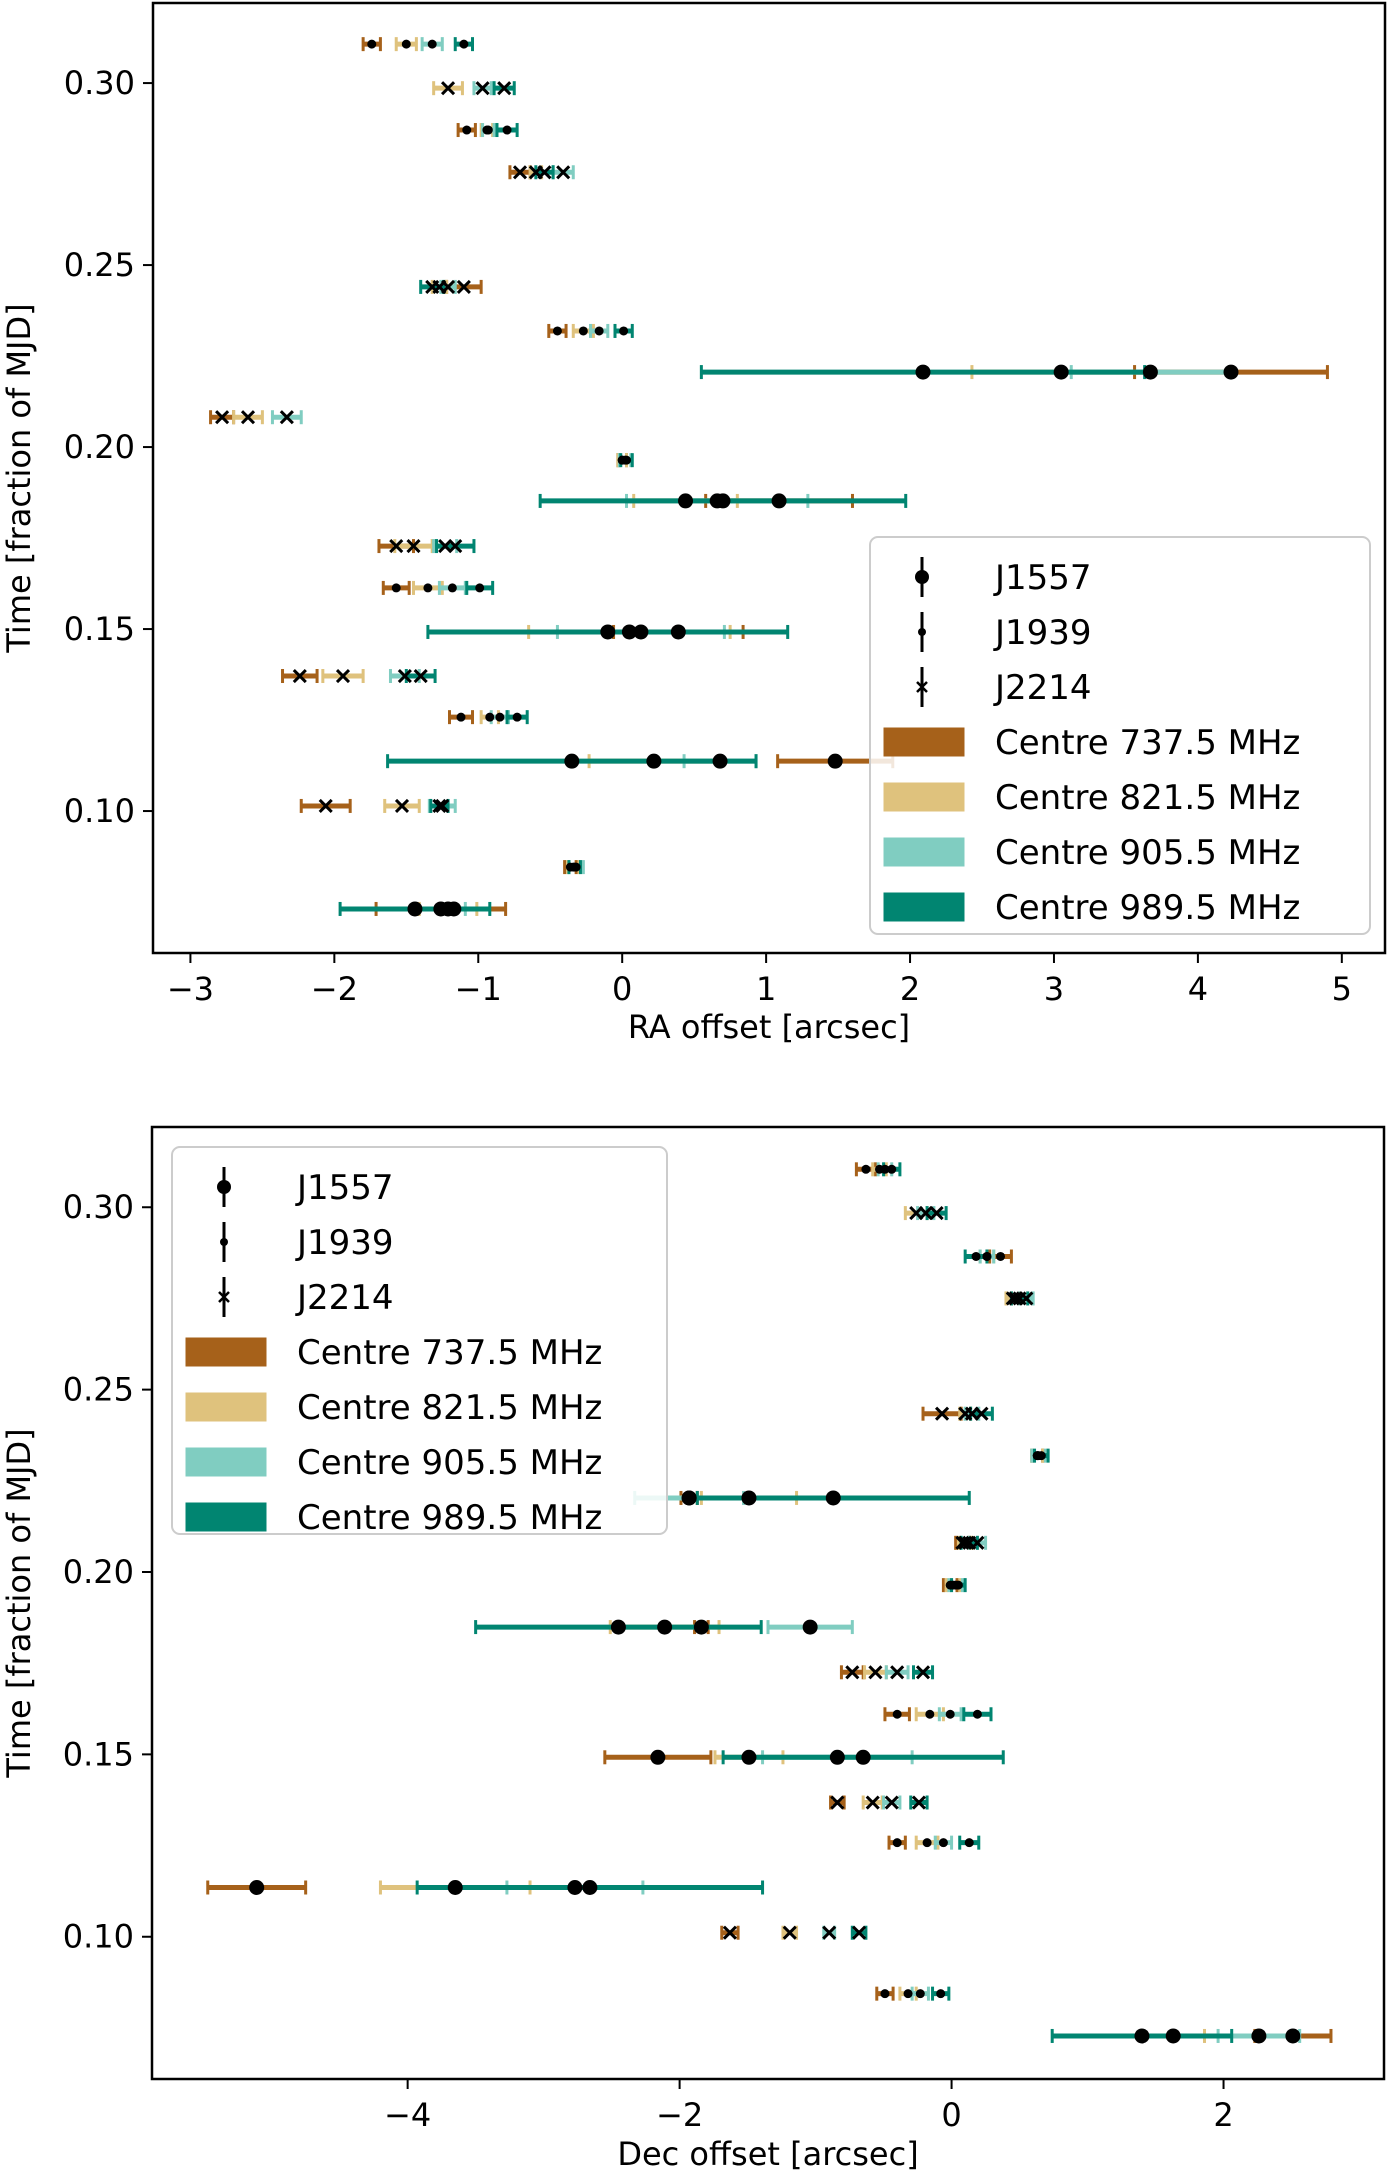 Image resolution: width=1387 pixels, height=2174 pixels. What do you see at coordinates (449, 1463) in the screenshot?
I see `legend-label: Centre 905.5 MHz` at bounding box center [449, 1463].